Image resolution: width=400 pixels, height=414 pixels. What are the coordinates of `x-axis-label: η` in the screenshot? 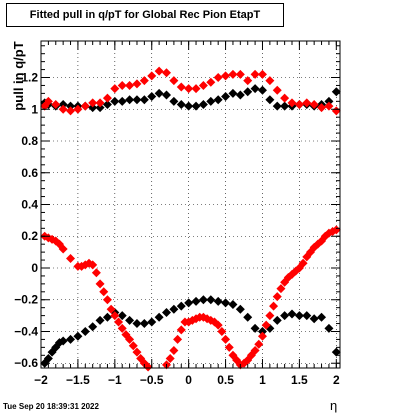 It's located at (334, 405).